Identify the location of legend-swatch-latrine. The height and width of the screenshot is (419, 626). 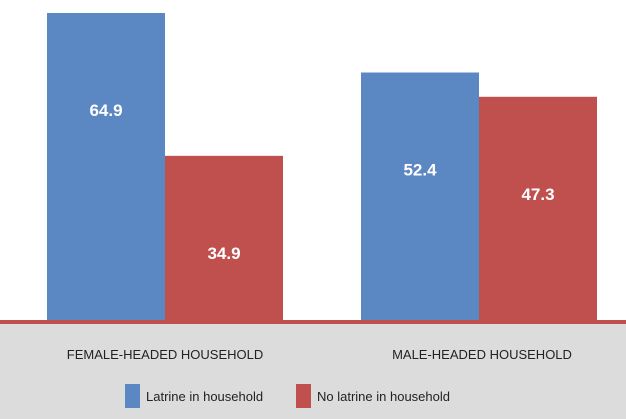
(132, 396).